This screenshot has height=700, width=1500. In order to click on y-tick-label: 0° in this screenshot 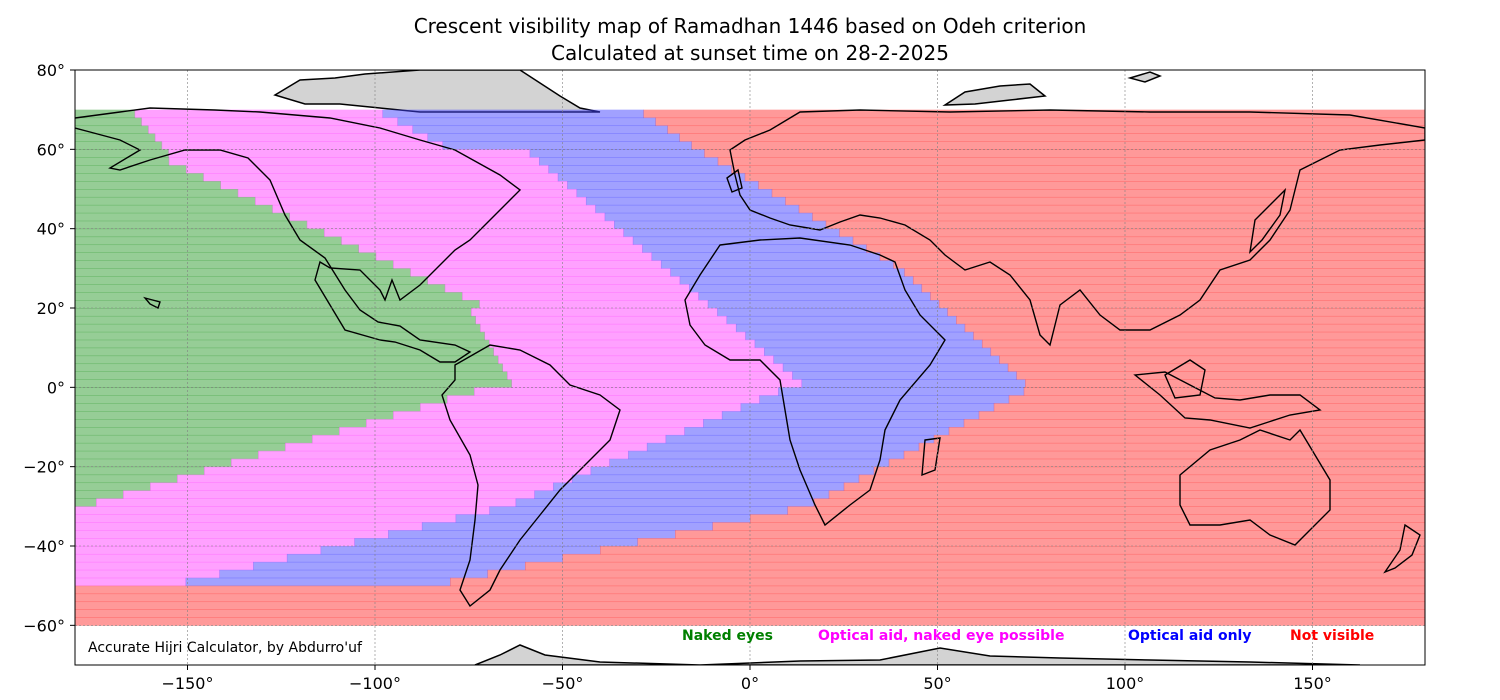, I will do `click(56, 387)`.